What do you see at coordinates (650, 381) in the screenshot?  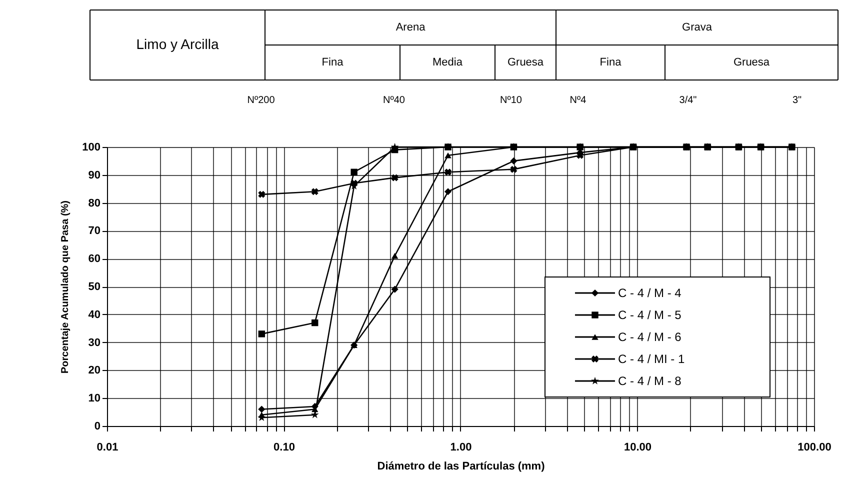 I see `legend-label: C - 4 / M - 8` at bounding box center [650, 381].